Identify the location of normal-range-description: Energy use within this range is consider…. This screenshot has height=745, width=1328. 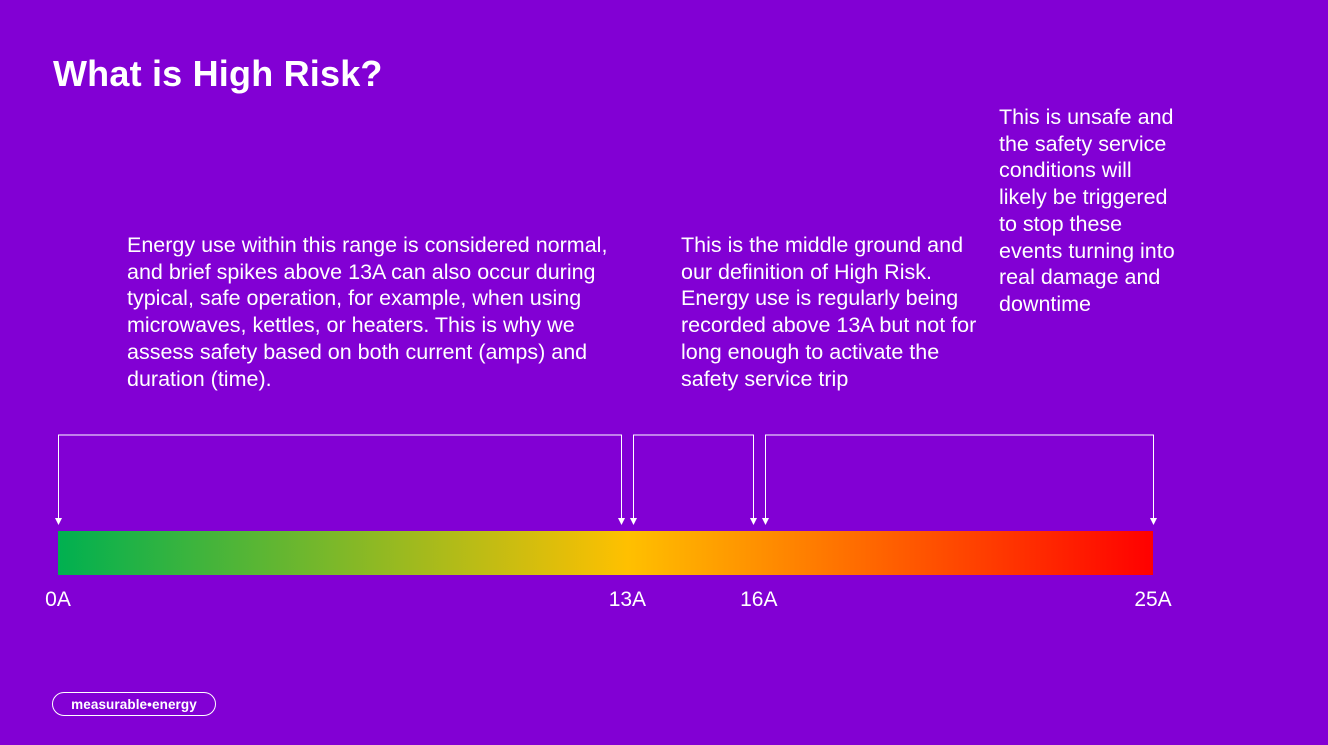
(367, 312).